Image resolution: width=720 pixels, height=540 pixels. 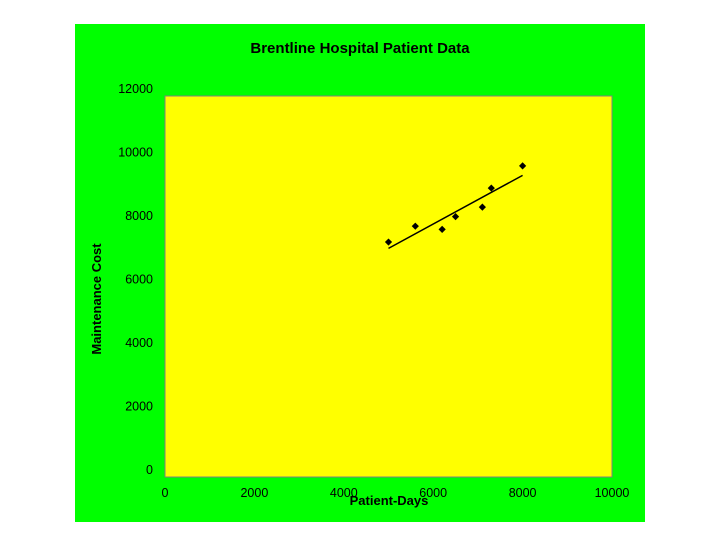 I want to click on y-tick-label: 8000, so click(x=139, y=216).